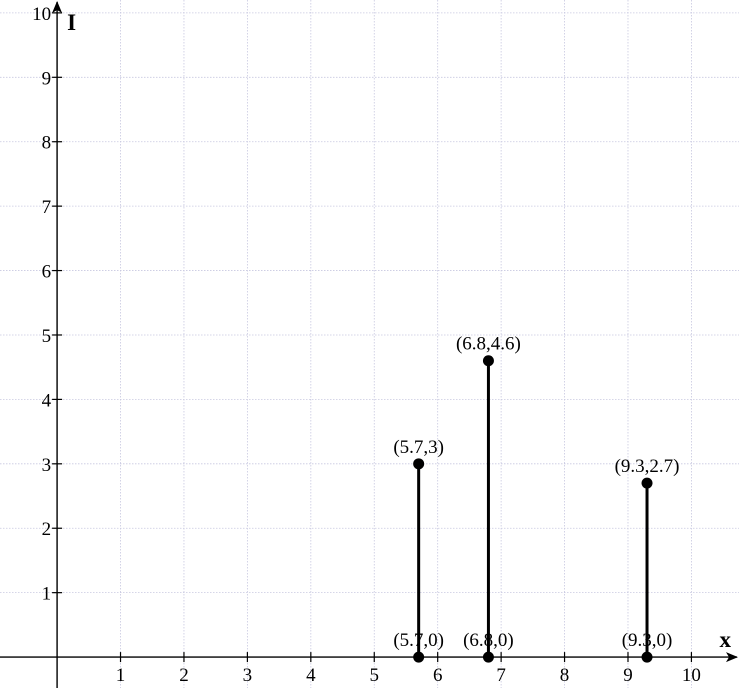  I want to click on x-tick-label: 9, so click(628, 675).